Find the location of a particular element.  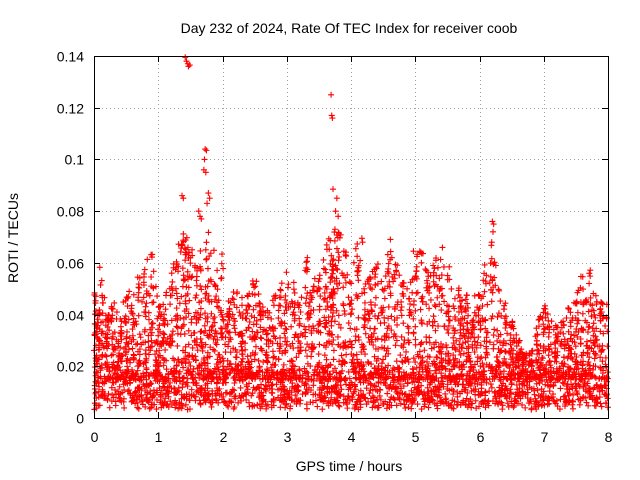

x-tick-label: 5 is located at coordinates (416, 437).